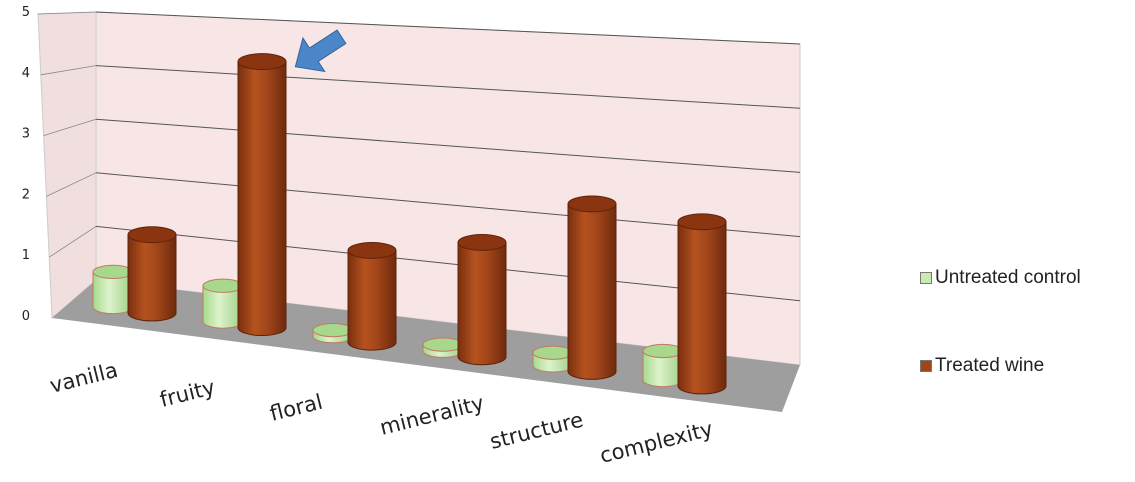  I want to click on legend-swatch-treated, so click(926, 366).